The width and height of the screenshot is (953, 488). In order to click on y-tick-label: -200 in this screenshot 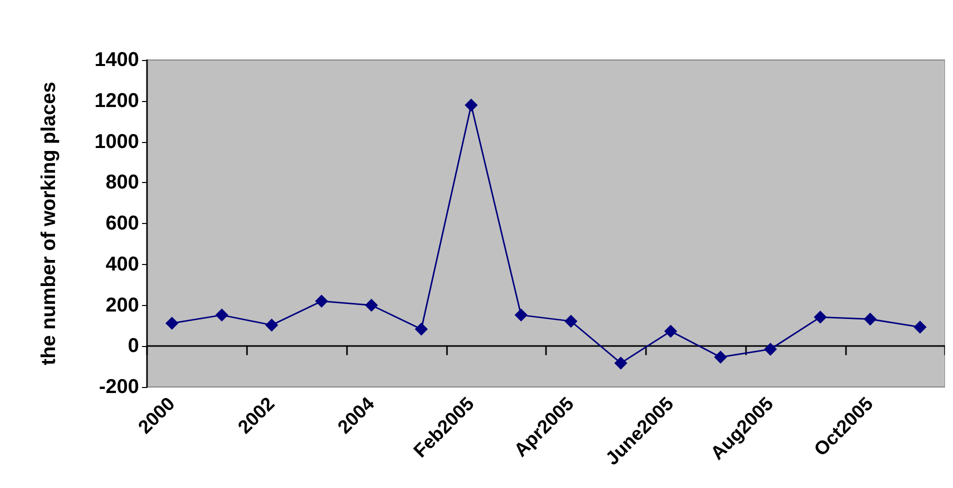, I will do `click(118, 387)`.